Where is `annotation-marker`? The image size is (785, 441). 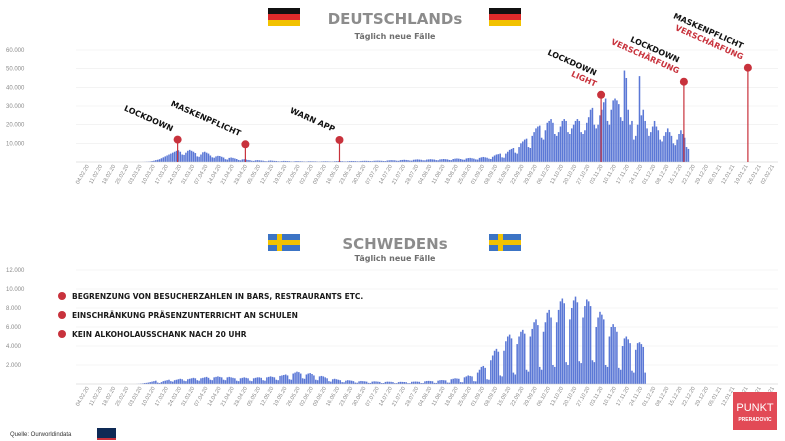
annotation-marker is located at coordinates (339, 139).